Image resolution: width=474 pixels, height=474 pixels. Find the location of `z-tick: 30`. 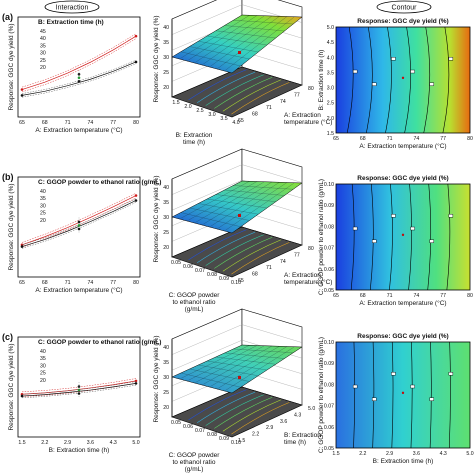

z-tick: 30 is located at coordinates (166, 378).